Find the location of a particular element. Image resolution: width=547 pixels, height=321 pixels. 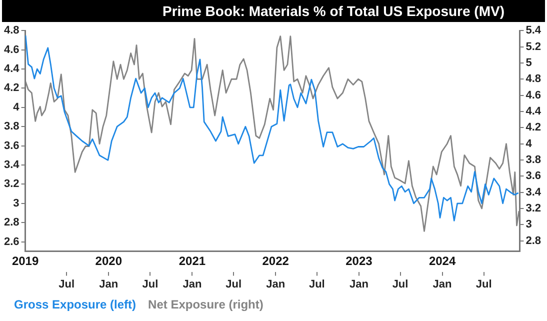

x2-tick-label: 2024 is located at coordinates (442, 261).